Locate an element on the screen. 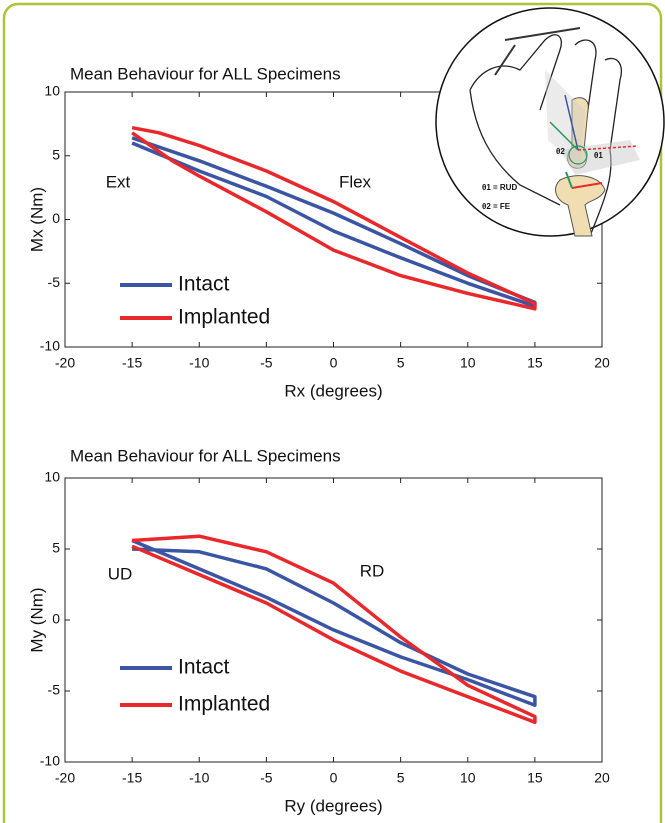 This screenshot has height=823, width=665. x-axis-label: Rx (degrees) is located at coordinates (333, 390).